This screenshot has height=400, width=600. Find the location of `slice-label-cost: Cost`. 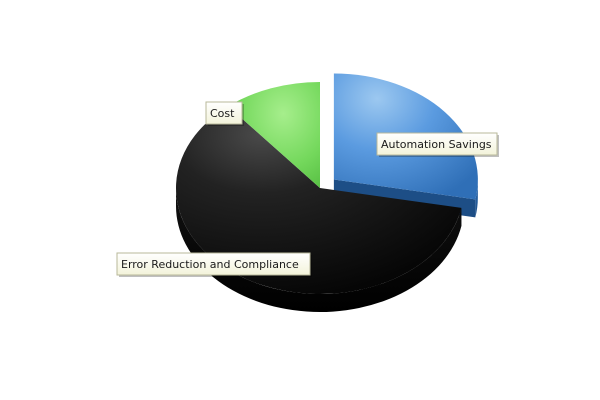

slice-label-cost: Cost is located at coordinates (224, 113).